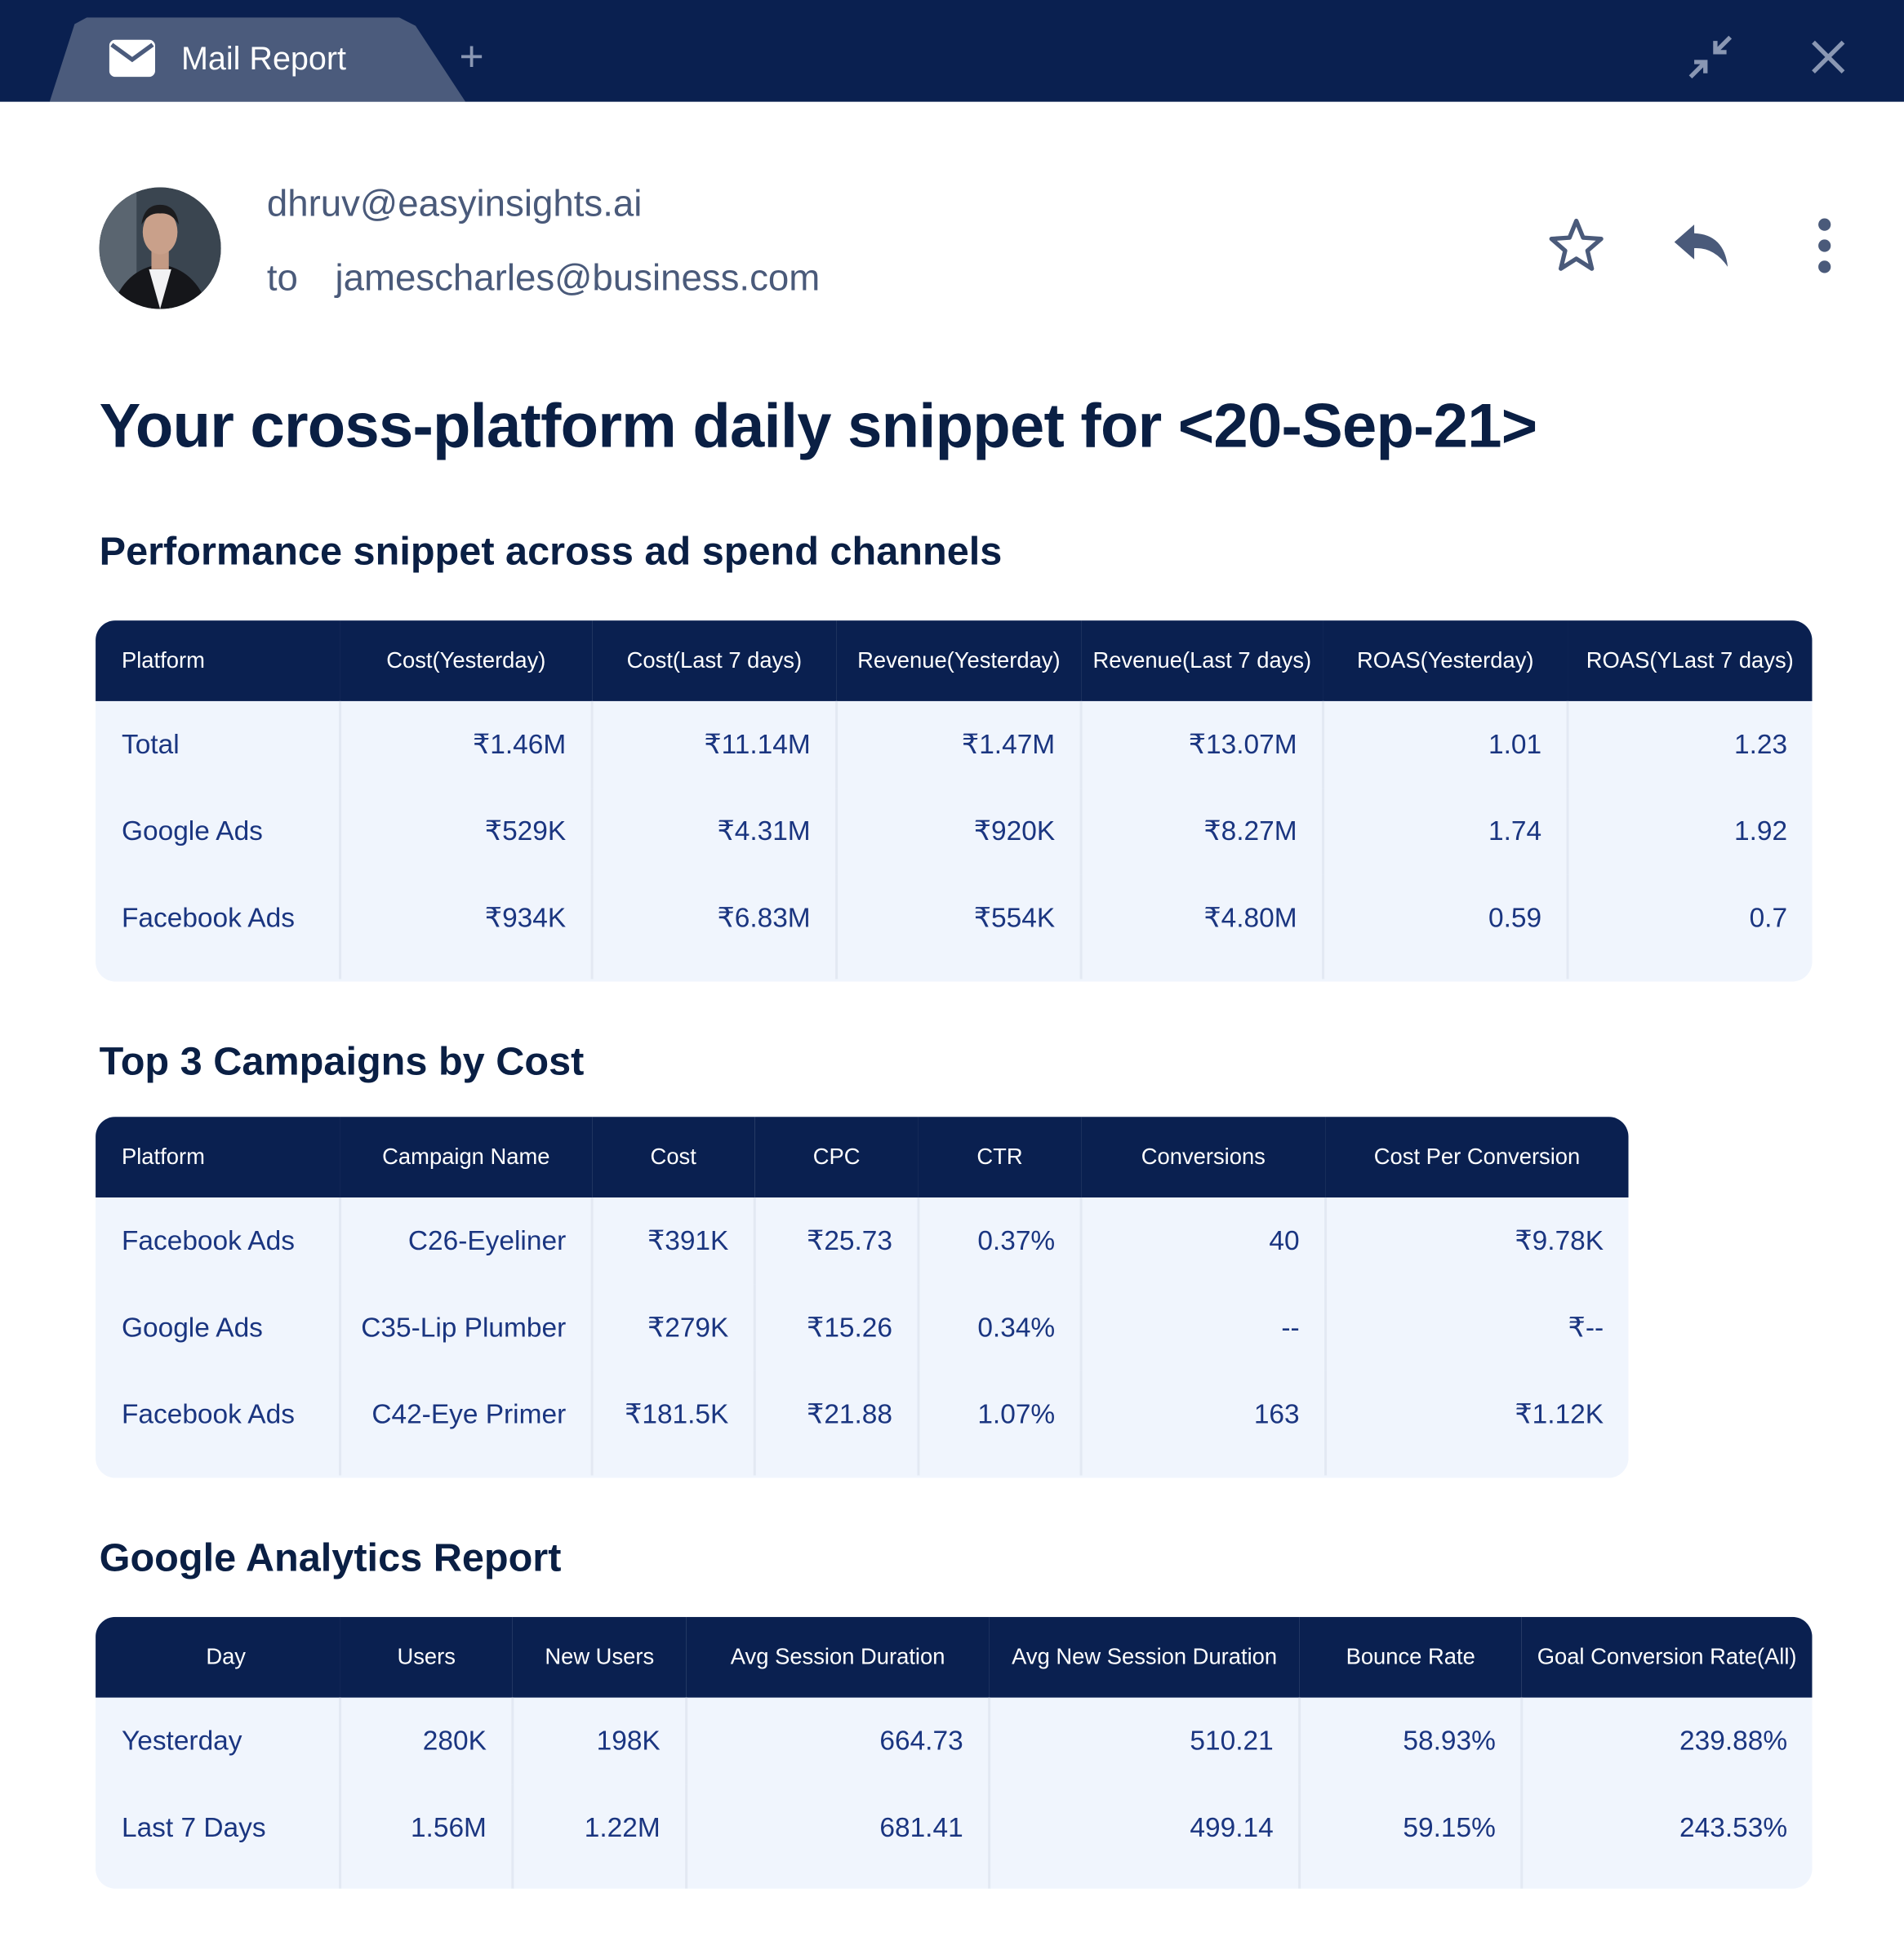 The width and height of the screenshot is (1904, 1946). What do you see at coordinates (674, 1157) in the screenshot?
I see `column-header: Cost` at bounding box center [674, 1157].